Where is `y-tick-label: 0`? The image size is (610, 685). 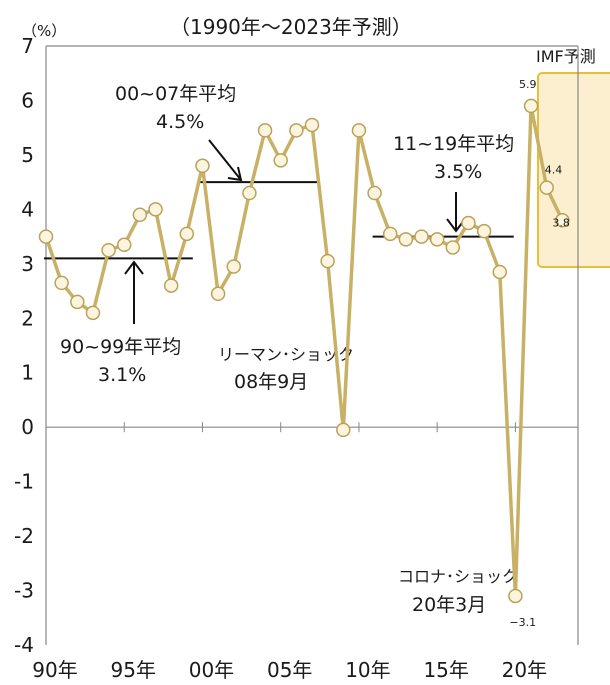 y-tick-label: 0 is located at coordinates (27, 427).